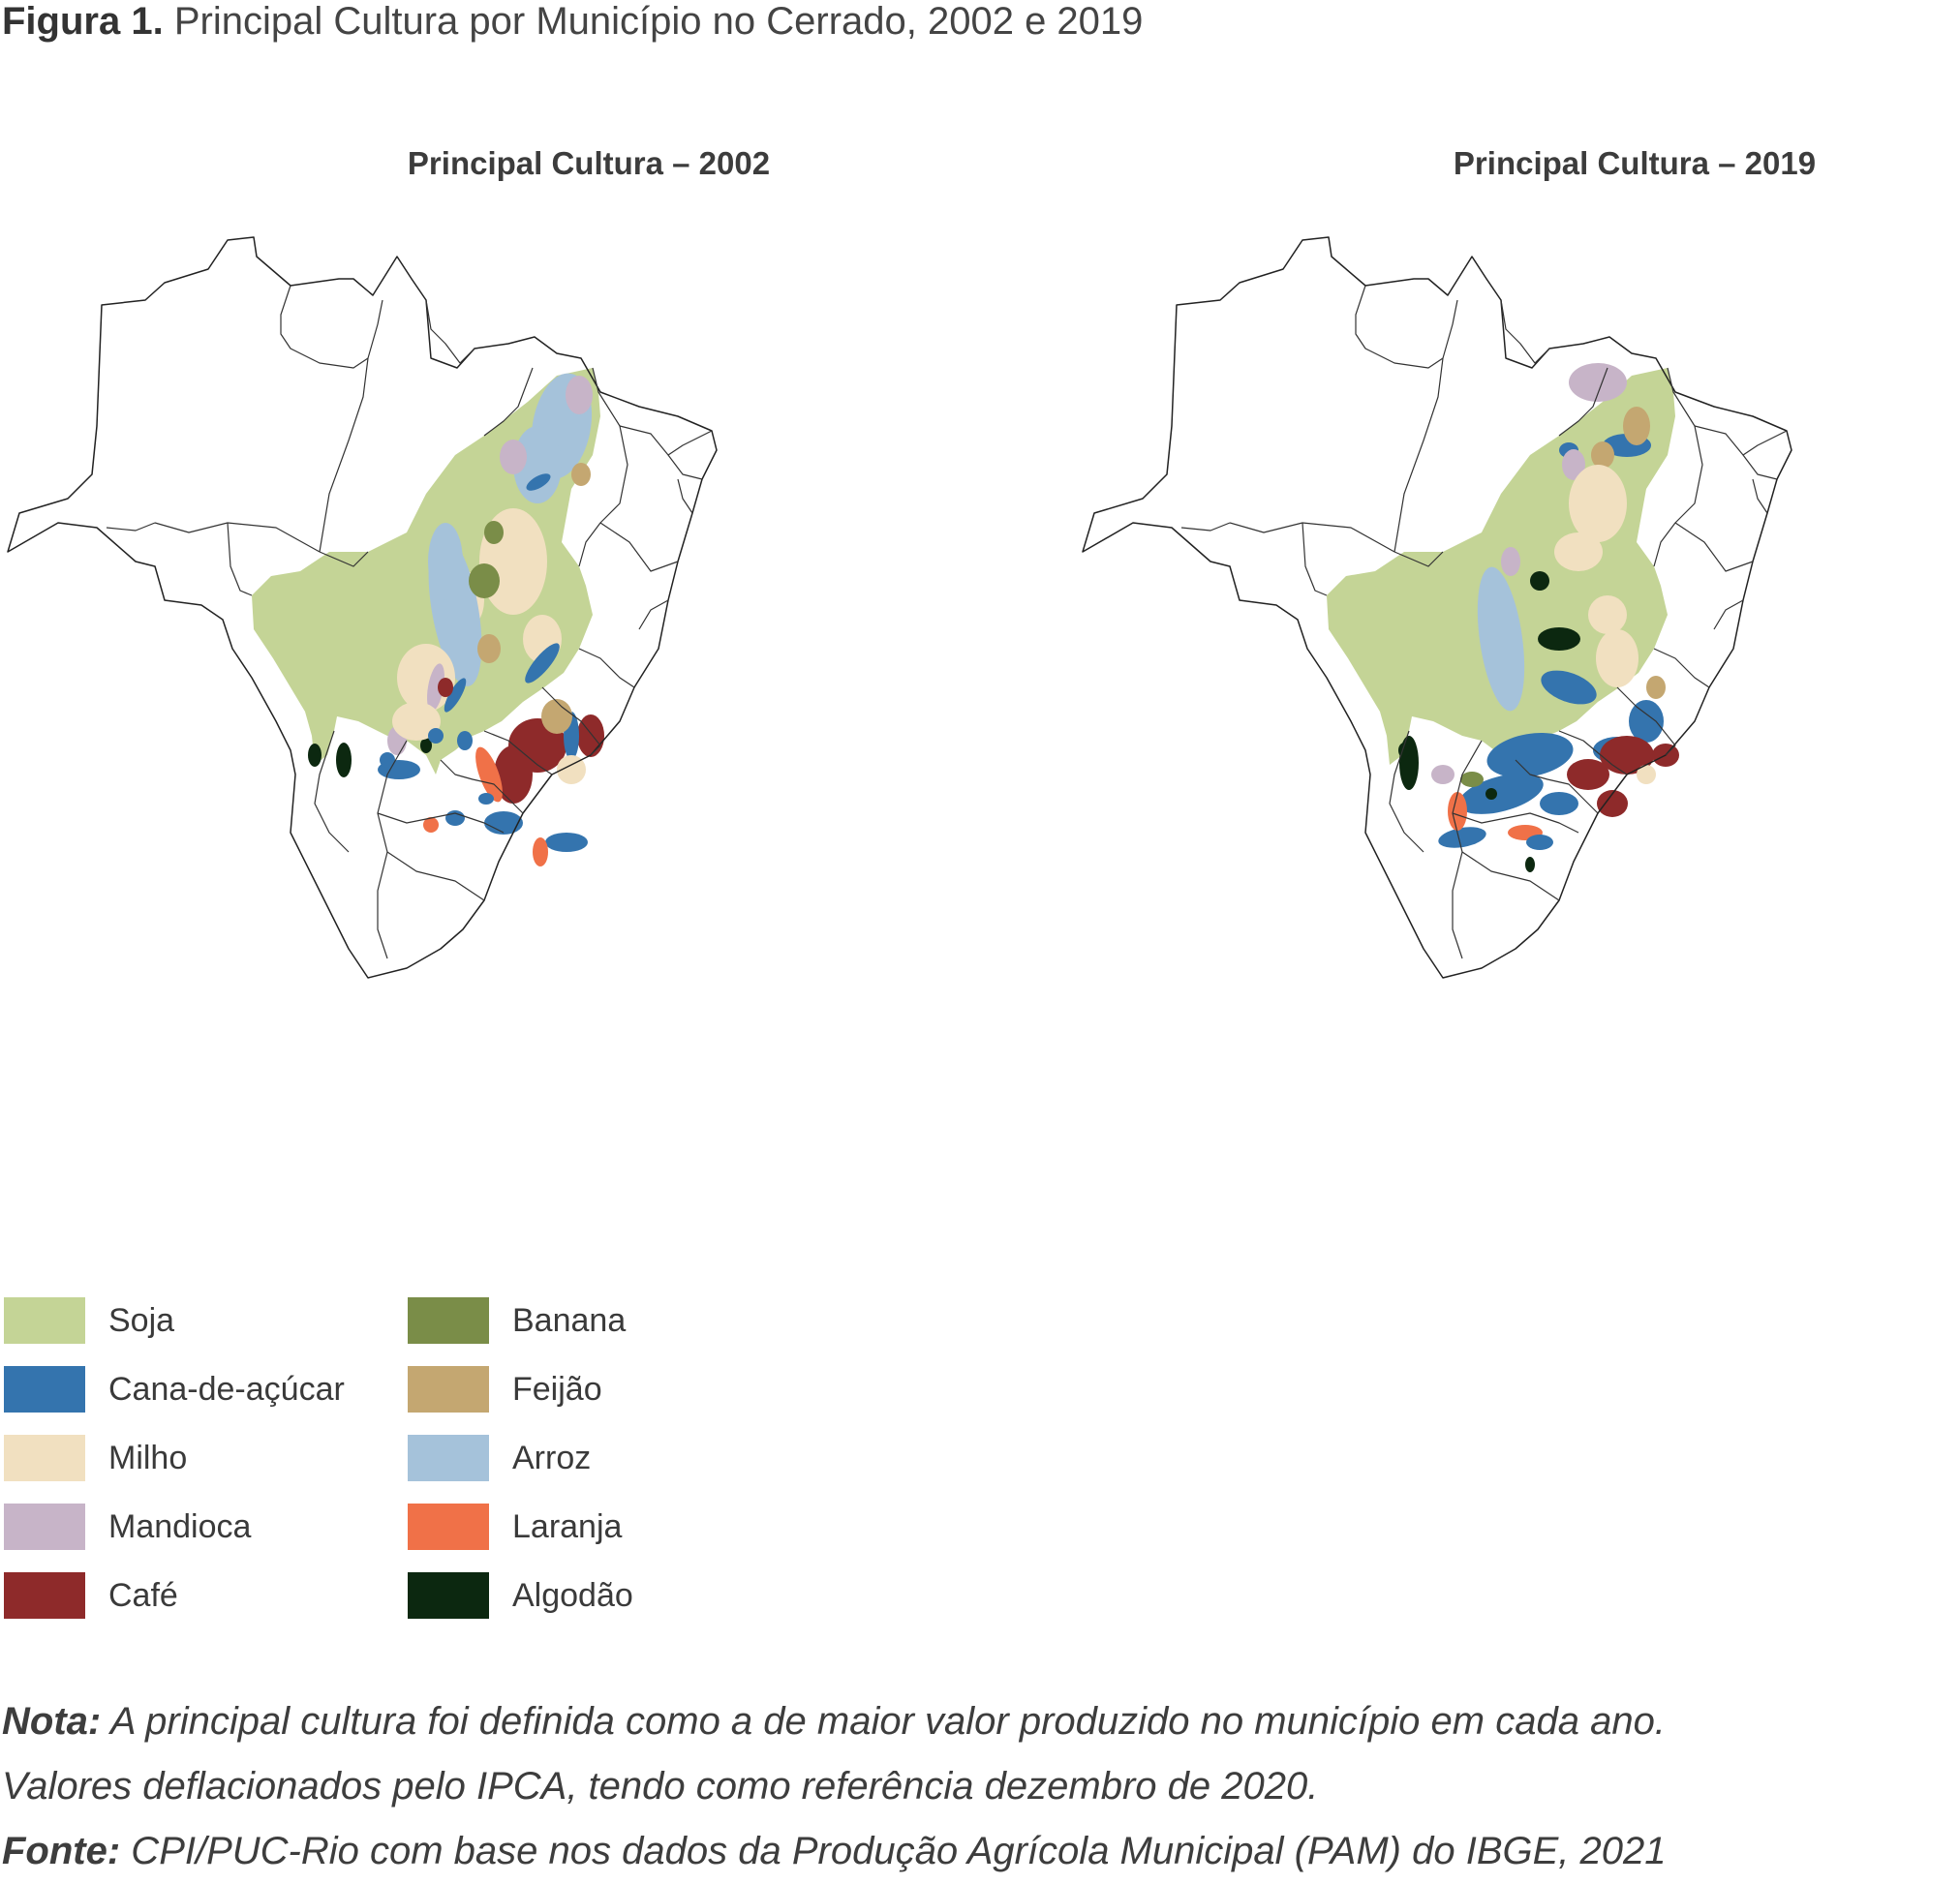  I want to click on source-label: Fonte:, so click(61, 1851).